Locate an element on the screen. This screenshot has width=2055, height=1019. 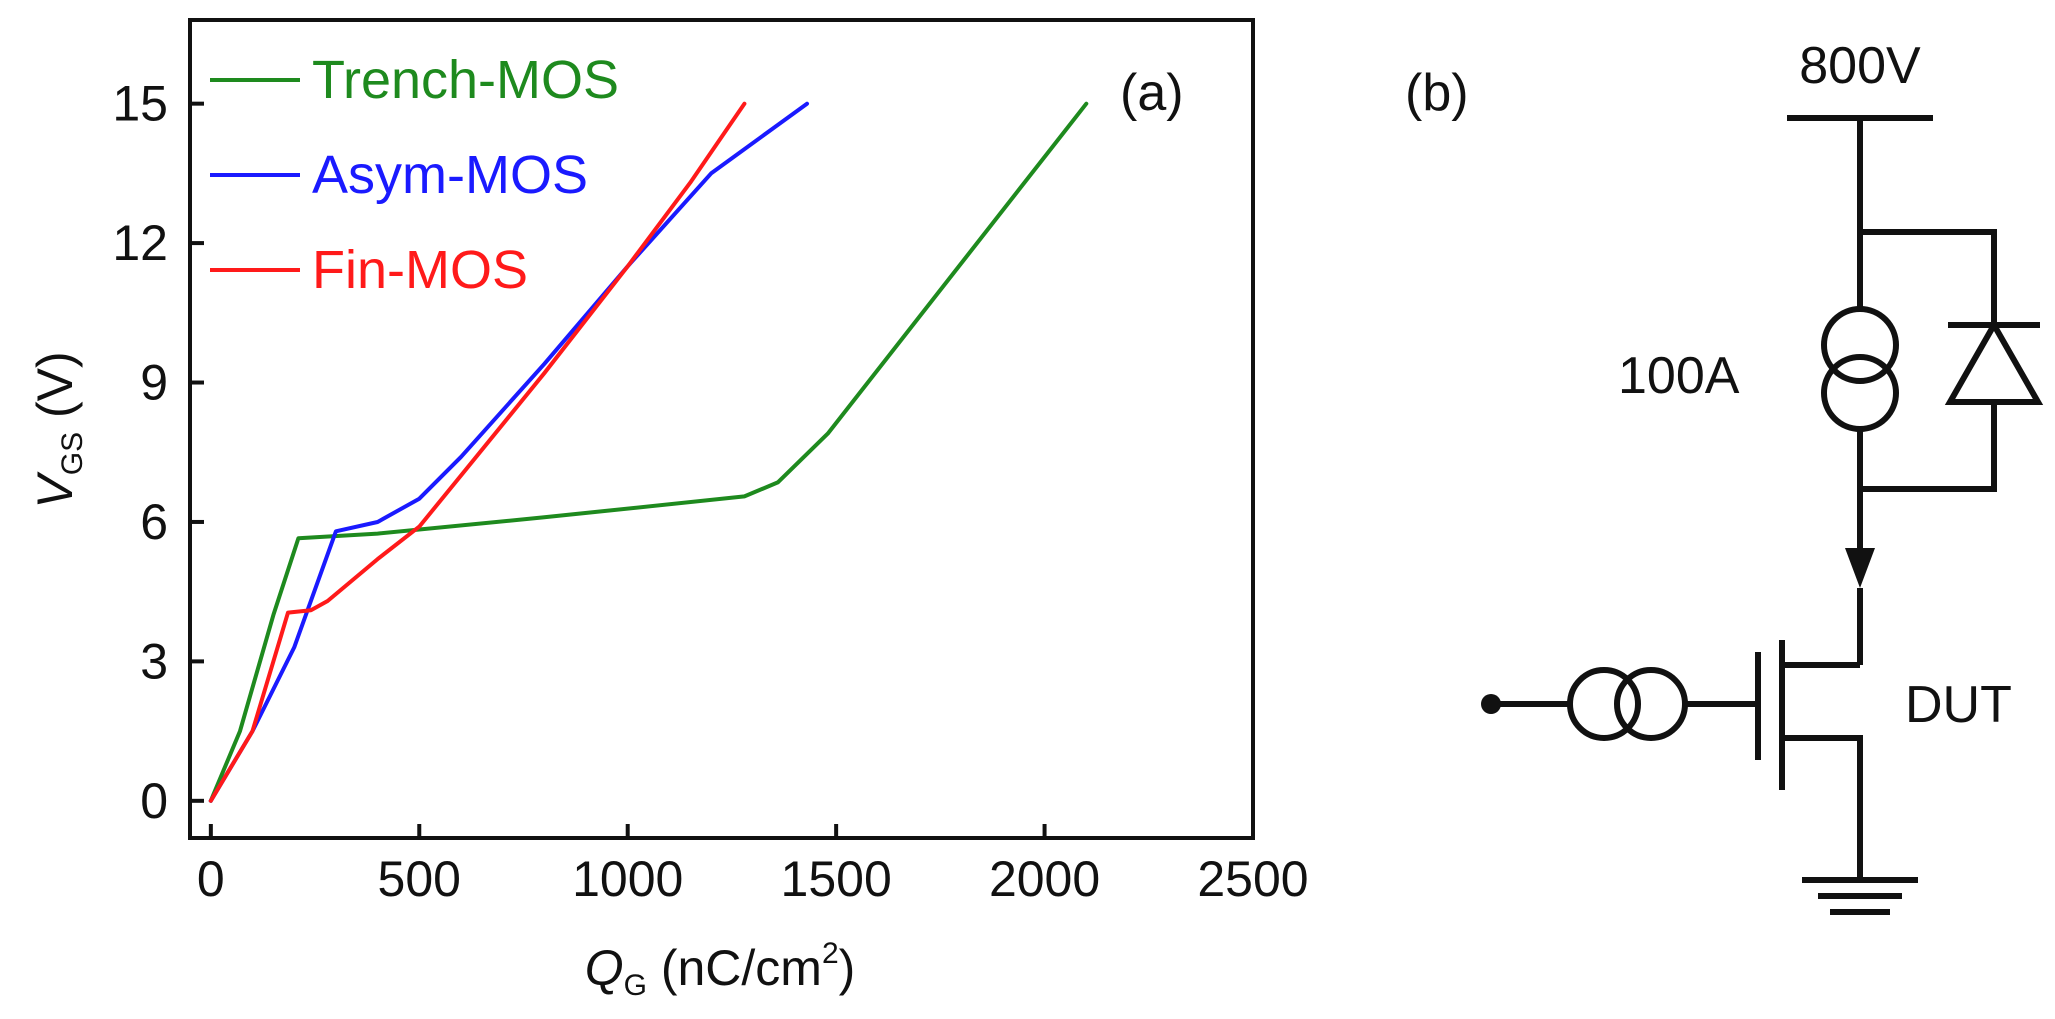
y-tick-label: 3 is located at coordinates (154, 661).